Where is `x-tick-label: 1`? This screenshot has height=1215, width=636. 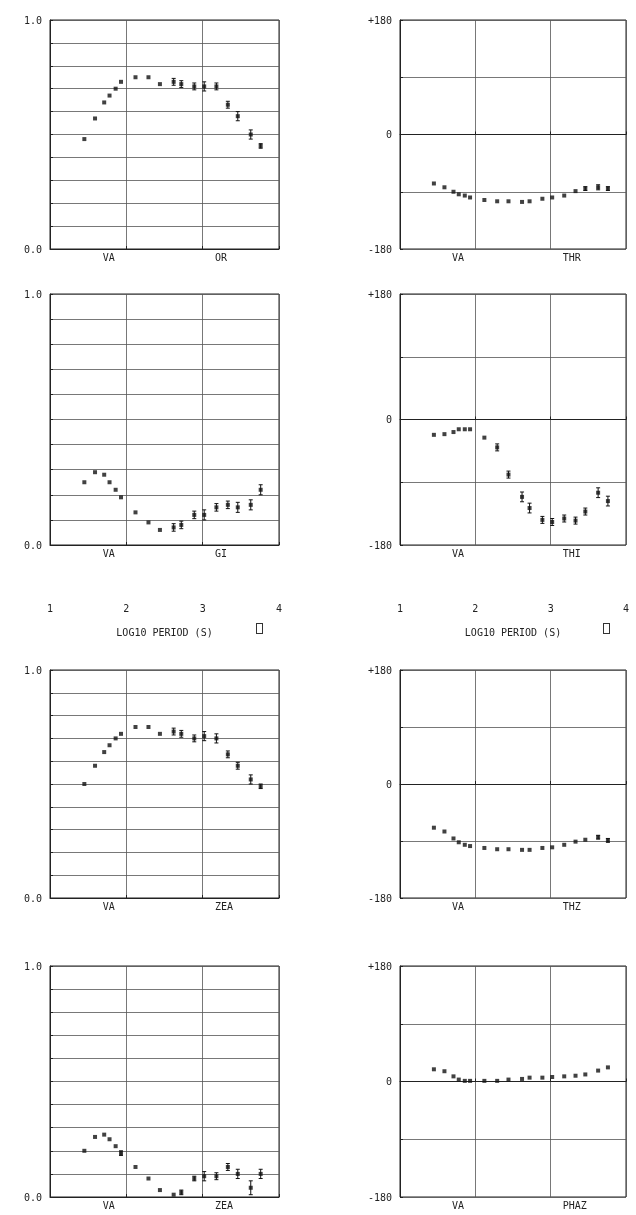 x-tick-label: 1 is located at coordinates (400, 608).